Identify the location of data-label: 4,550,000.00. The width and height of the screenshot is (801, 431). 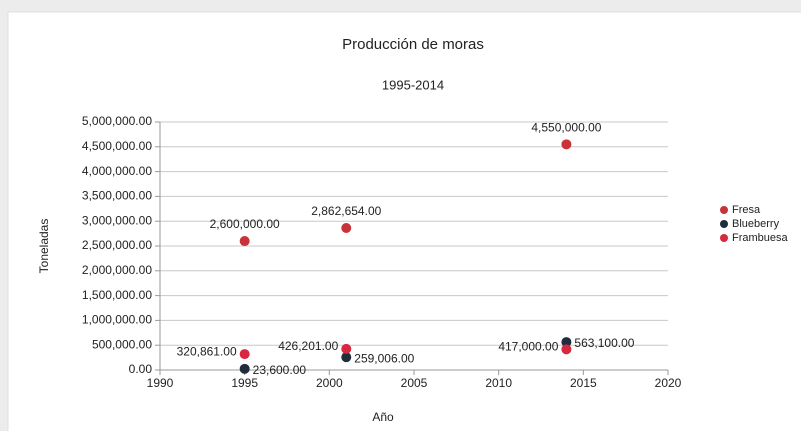
(566, 127).